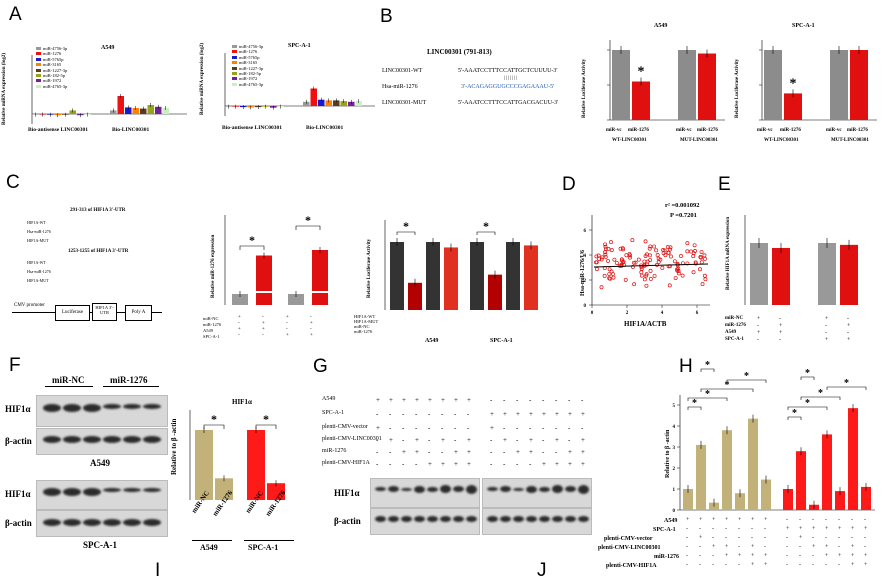 Image resolution: width=882 pixels, height=582 pixels. What do you see at coordinates (585, 306) in the screenshot?
I see `y-tick-label: 0` at bounding box center [585, 306].